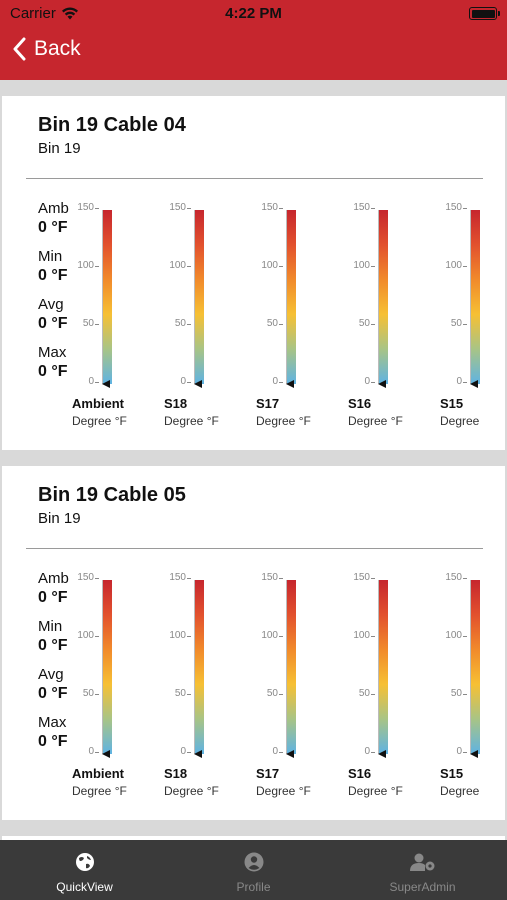 Image resolution: width=507 pixels, height=900 pixels. I want to click on admin-gear-icon, so click(421, 862).